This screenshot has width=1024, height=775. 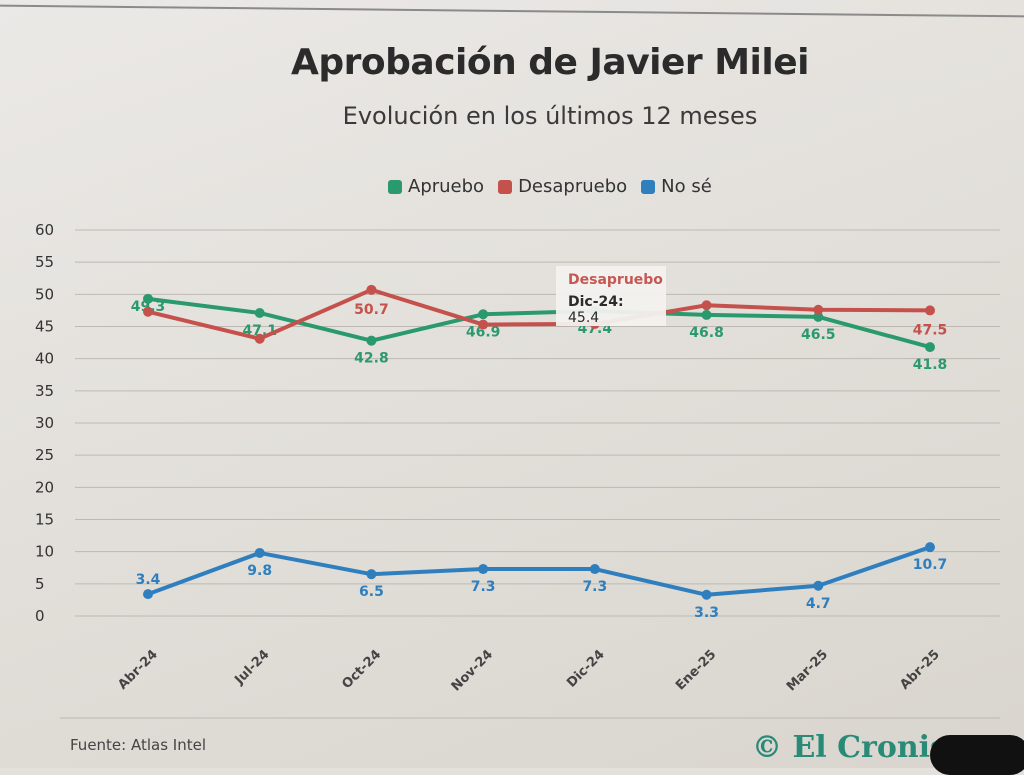 What do you see at coordinates (40, 584) in the screenshot?
I see `y-tick-label: 5` at bounding box center [40, 584].